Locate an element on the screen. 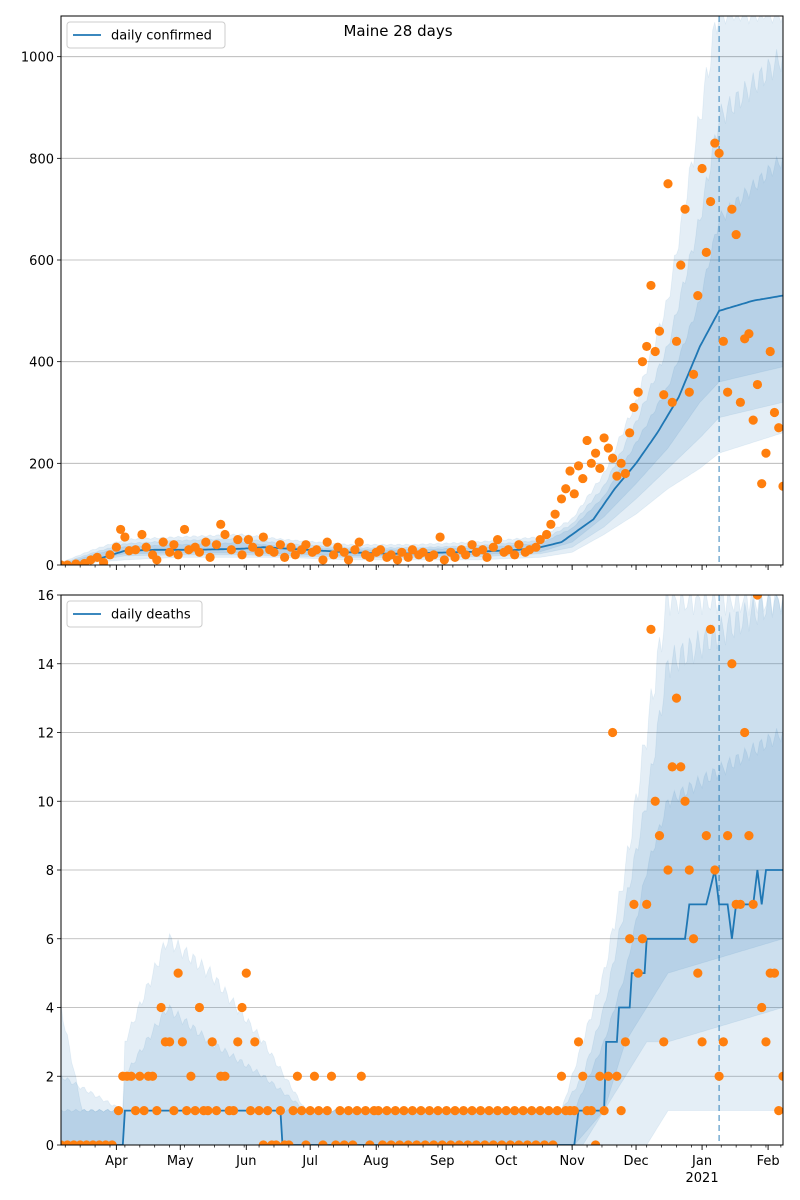 The image size is (800, 1200). legend: daily deaths is located at coordinates (134, 614).